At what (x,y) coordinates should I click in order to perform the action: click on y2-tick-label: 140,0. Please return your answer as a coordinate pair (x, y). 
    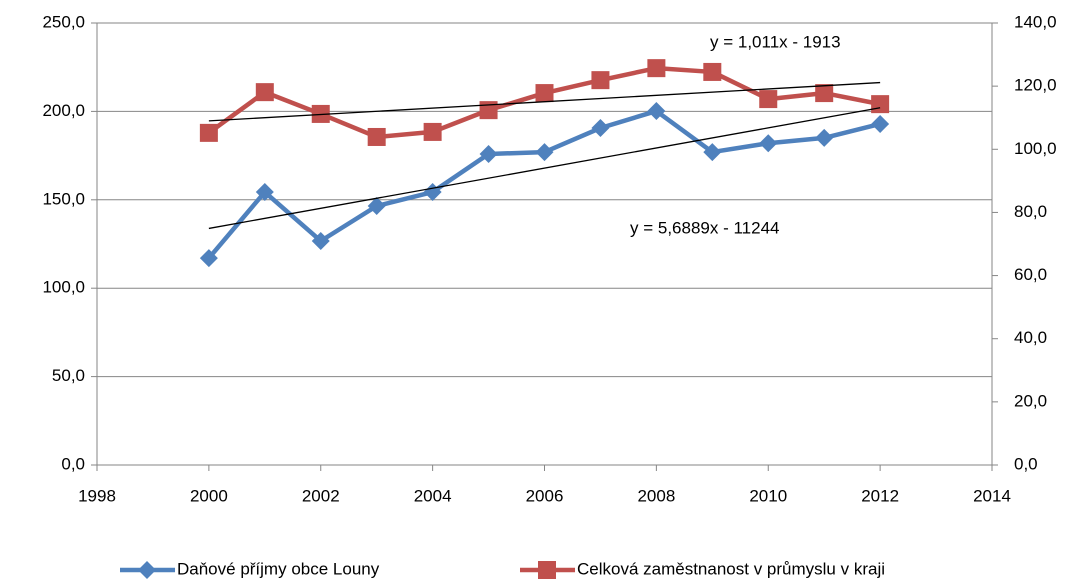
    Looking at the image, I should click on (1035, 21).